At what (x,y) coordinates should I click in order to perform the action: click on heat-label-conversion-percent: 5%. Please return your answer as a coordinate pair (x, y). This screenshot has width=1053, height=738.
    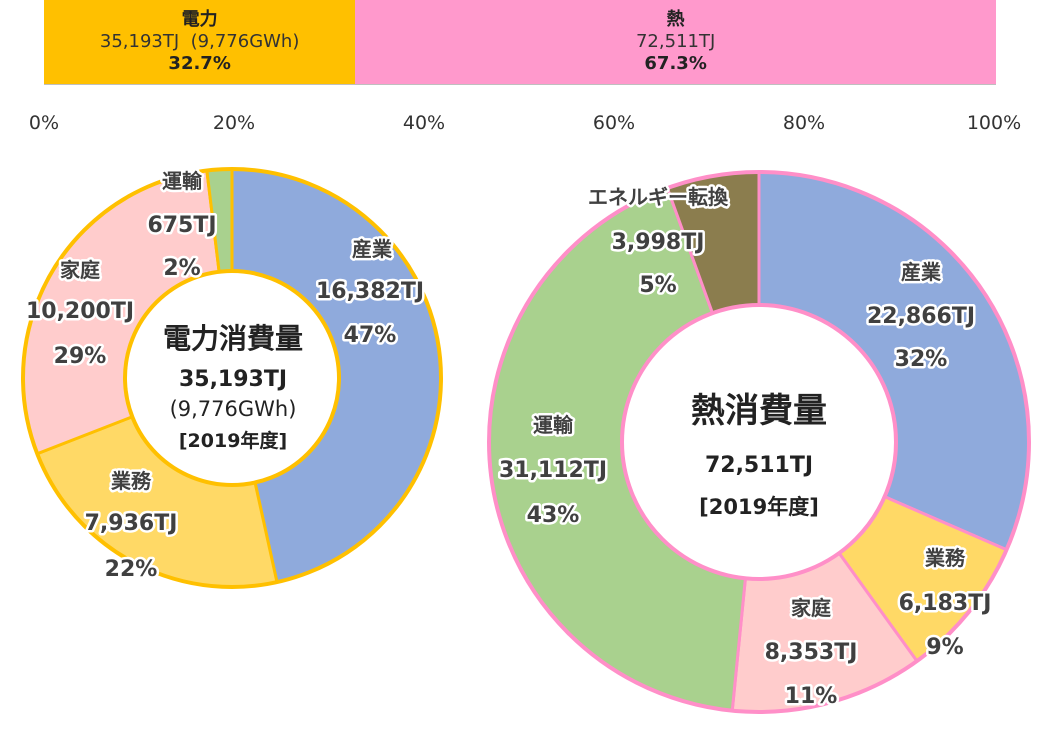
    Looking at the image, I should click on (657, 285).